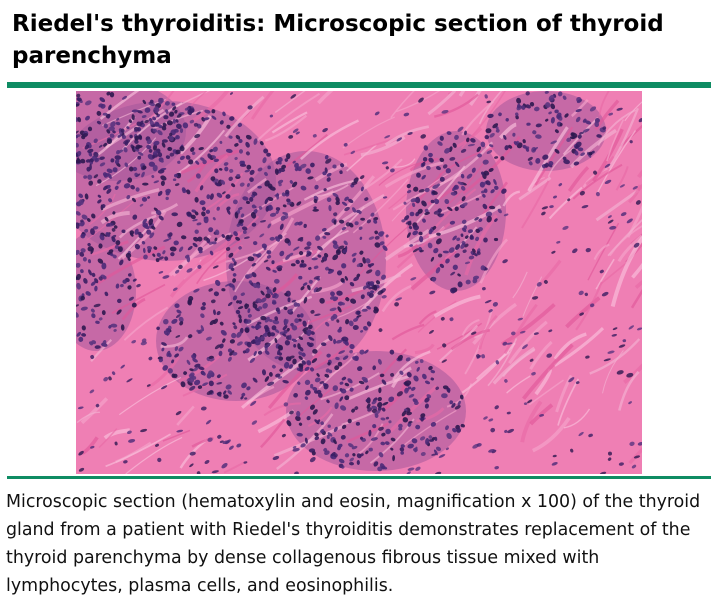  Describe the element at coordinates (359, 85) in the screenshot. I see `header-divider` at that location.